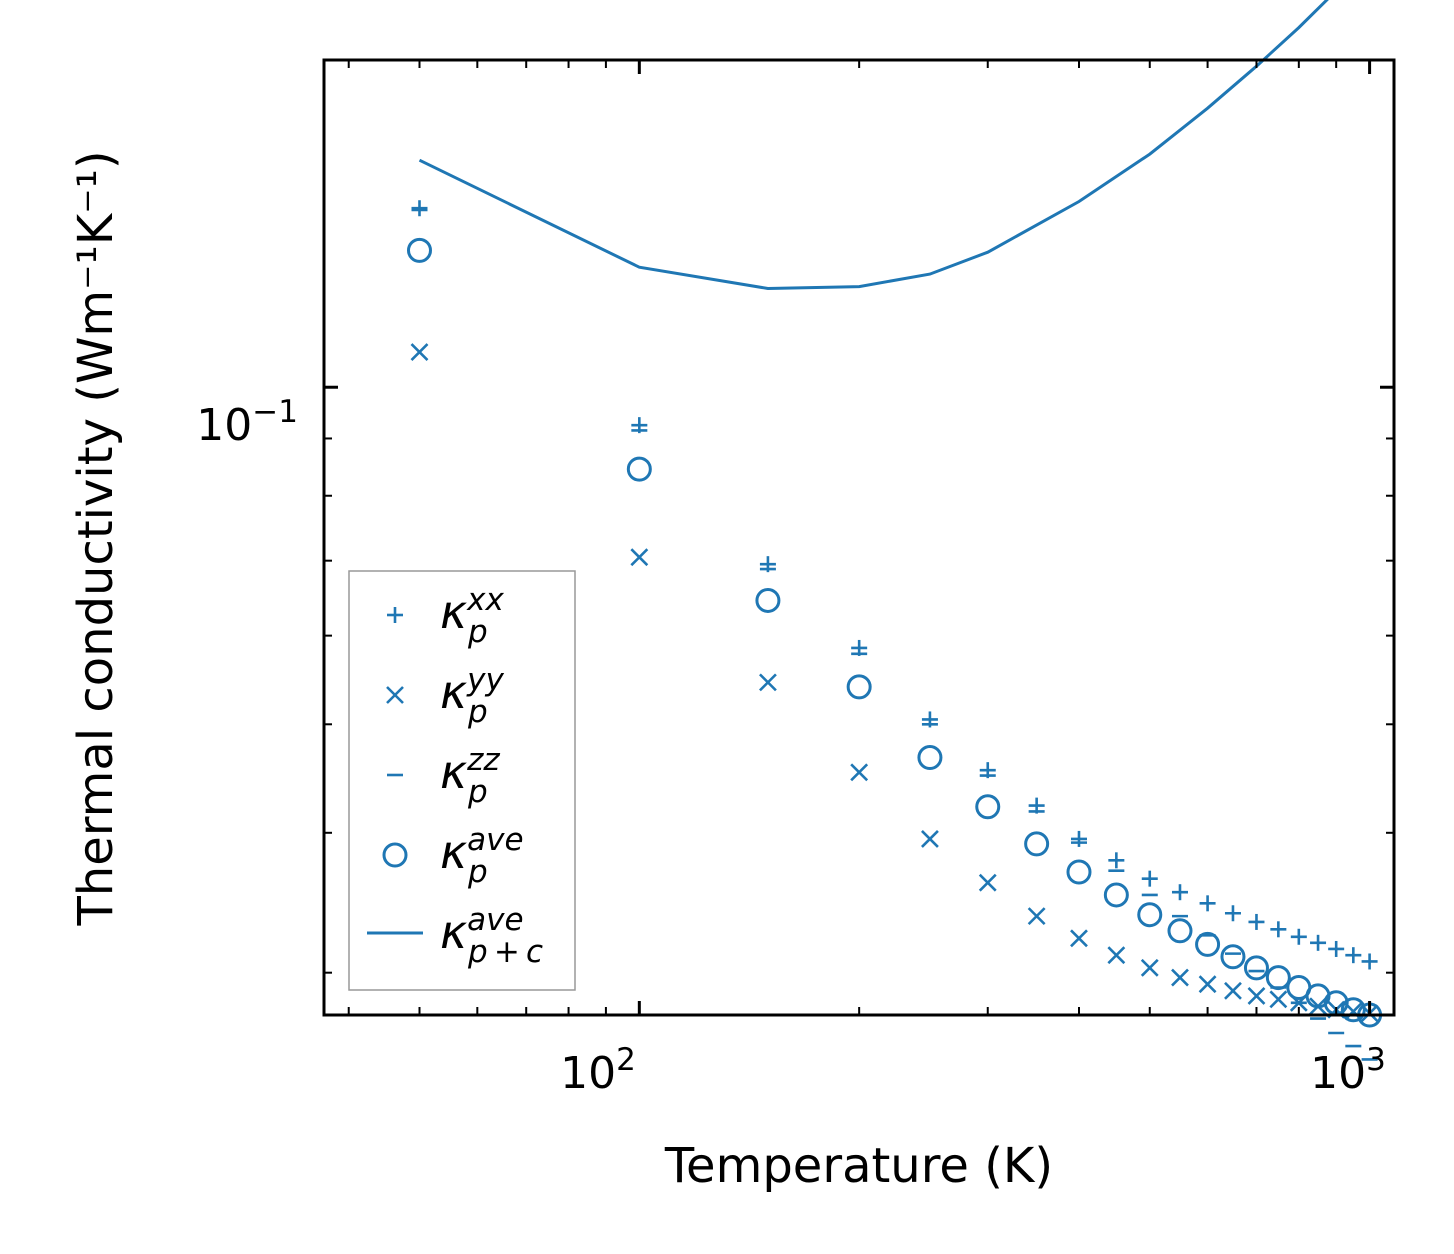  I want to click on legend-markers, so click(395, 771).